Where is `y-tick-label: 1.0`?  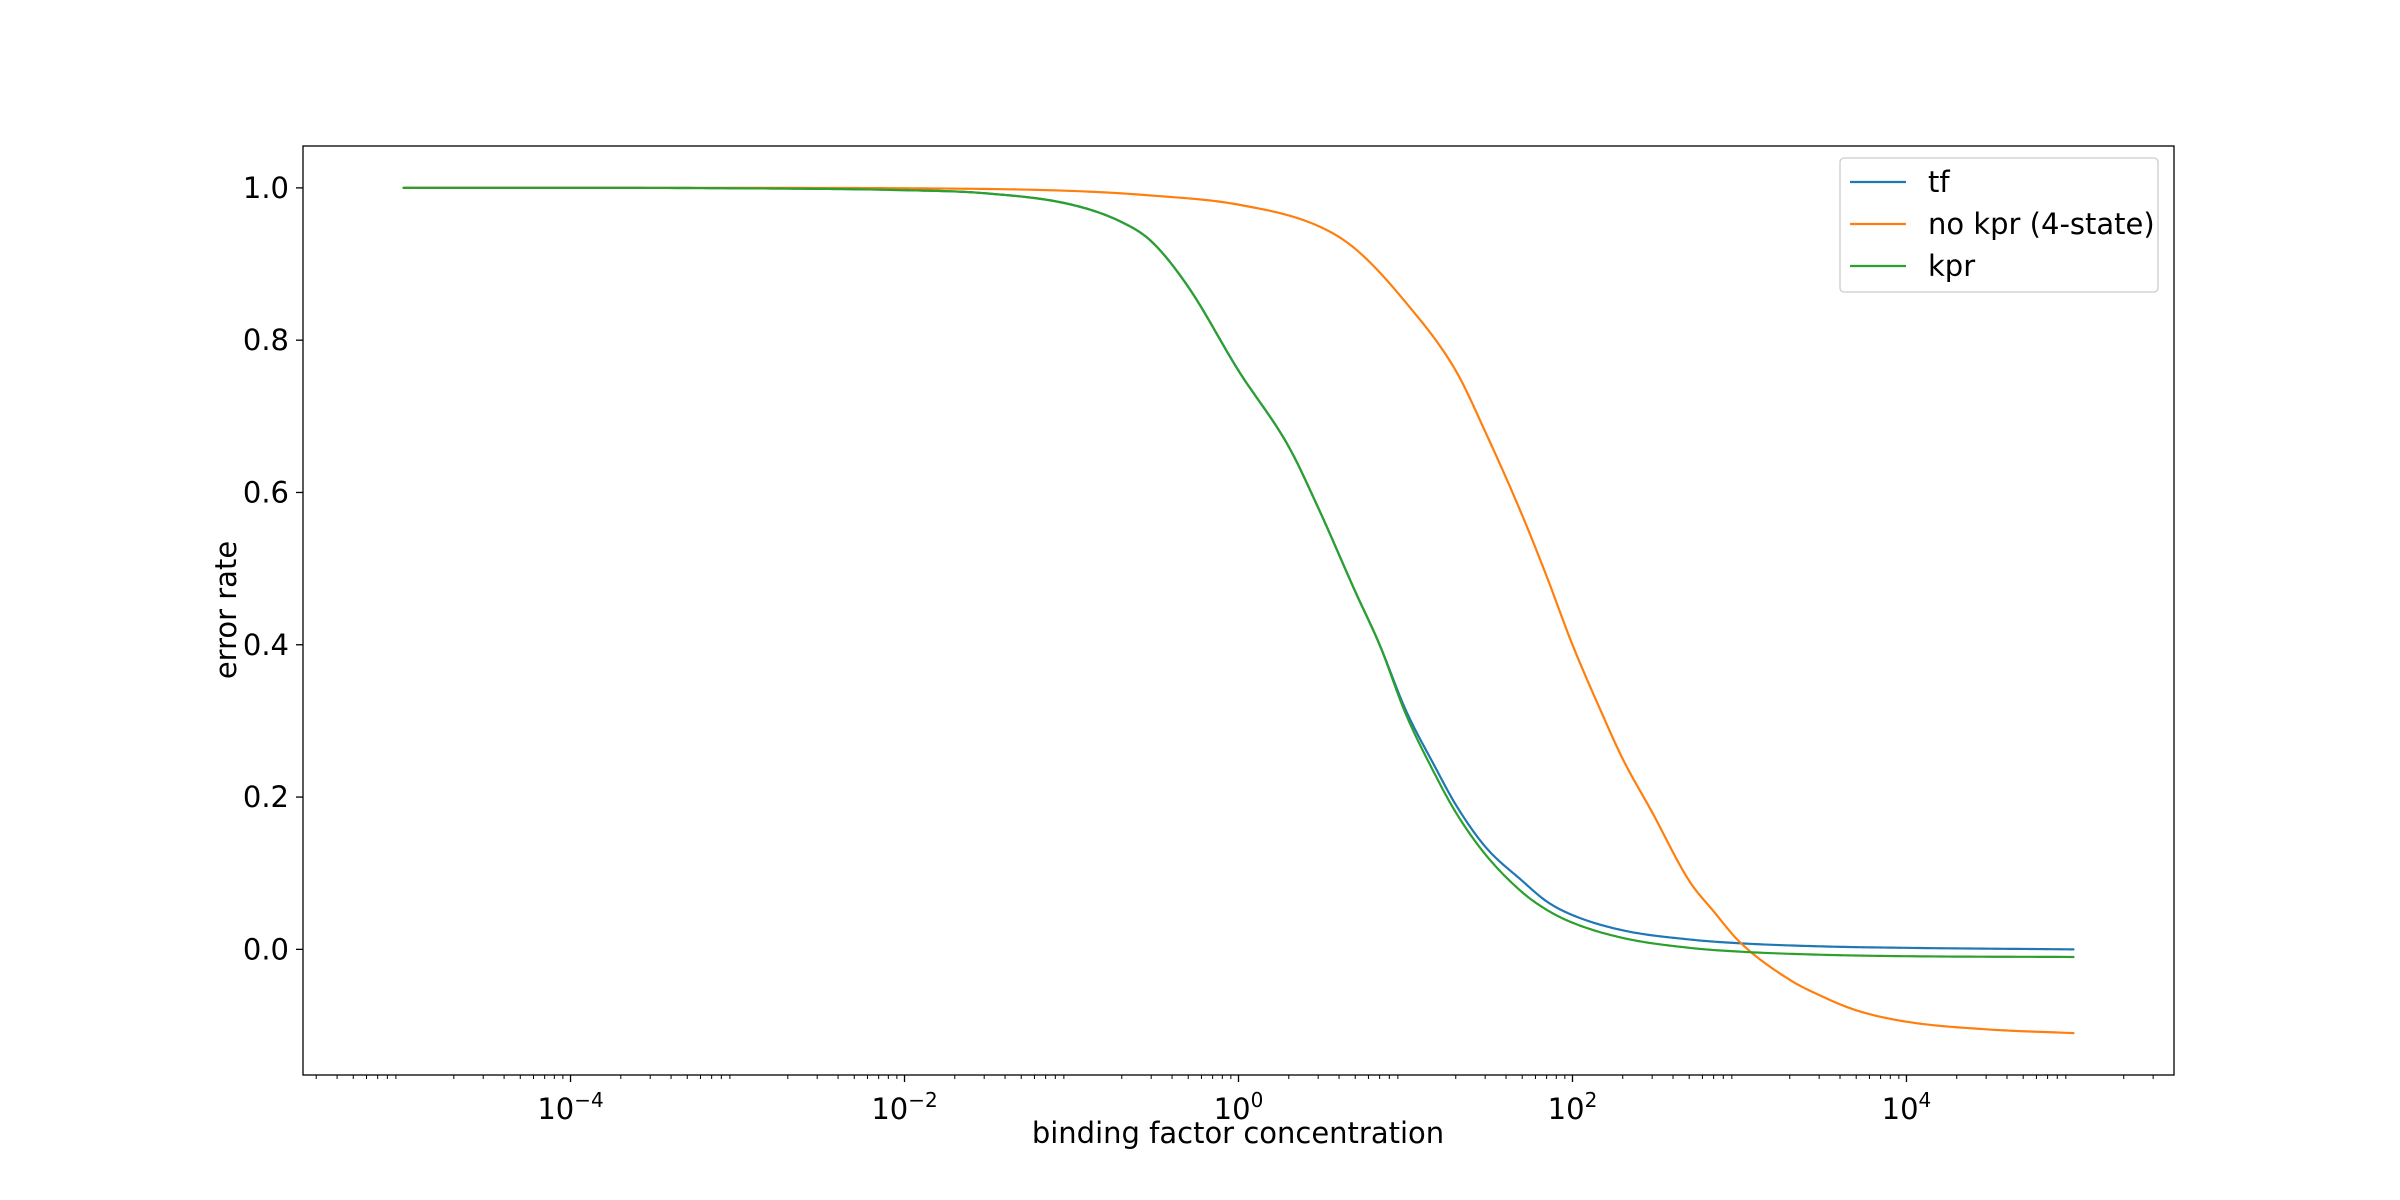 y-tick-label: 1.0 is located at coordinates (266, 188).